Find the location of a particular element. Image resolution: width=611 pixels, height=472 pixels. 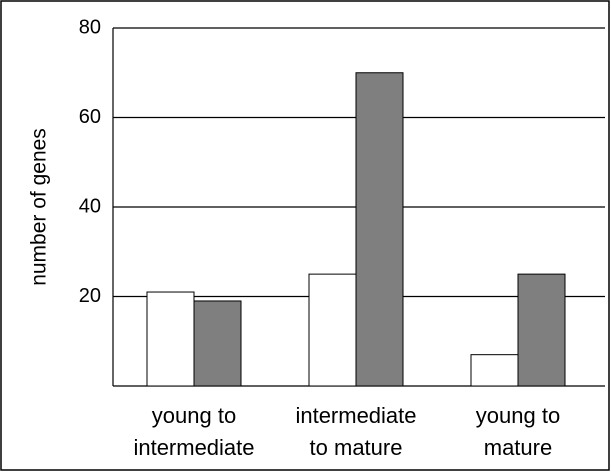

x-tick-label: young to mature is located at coordinates (518, 431).